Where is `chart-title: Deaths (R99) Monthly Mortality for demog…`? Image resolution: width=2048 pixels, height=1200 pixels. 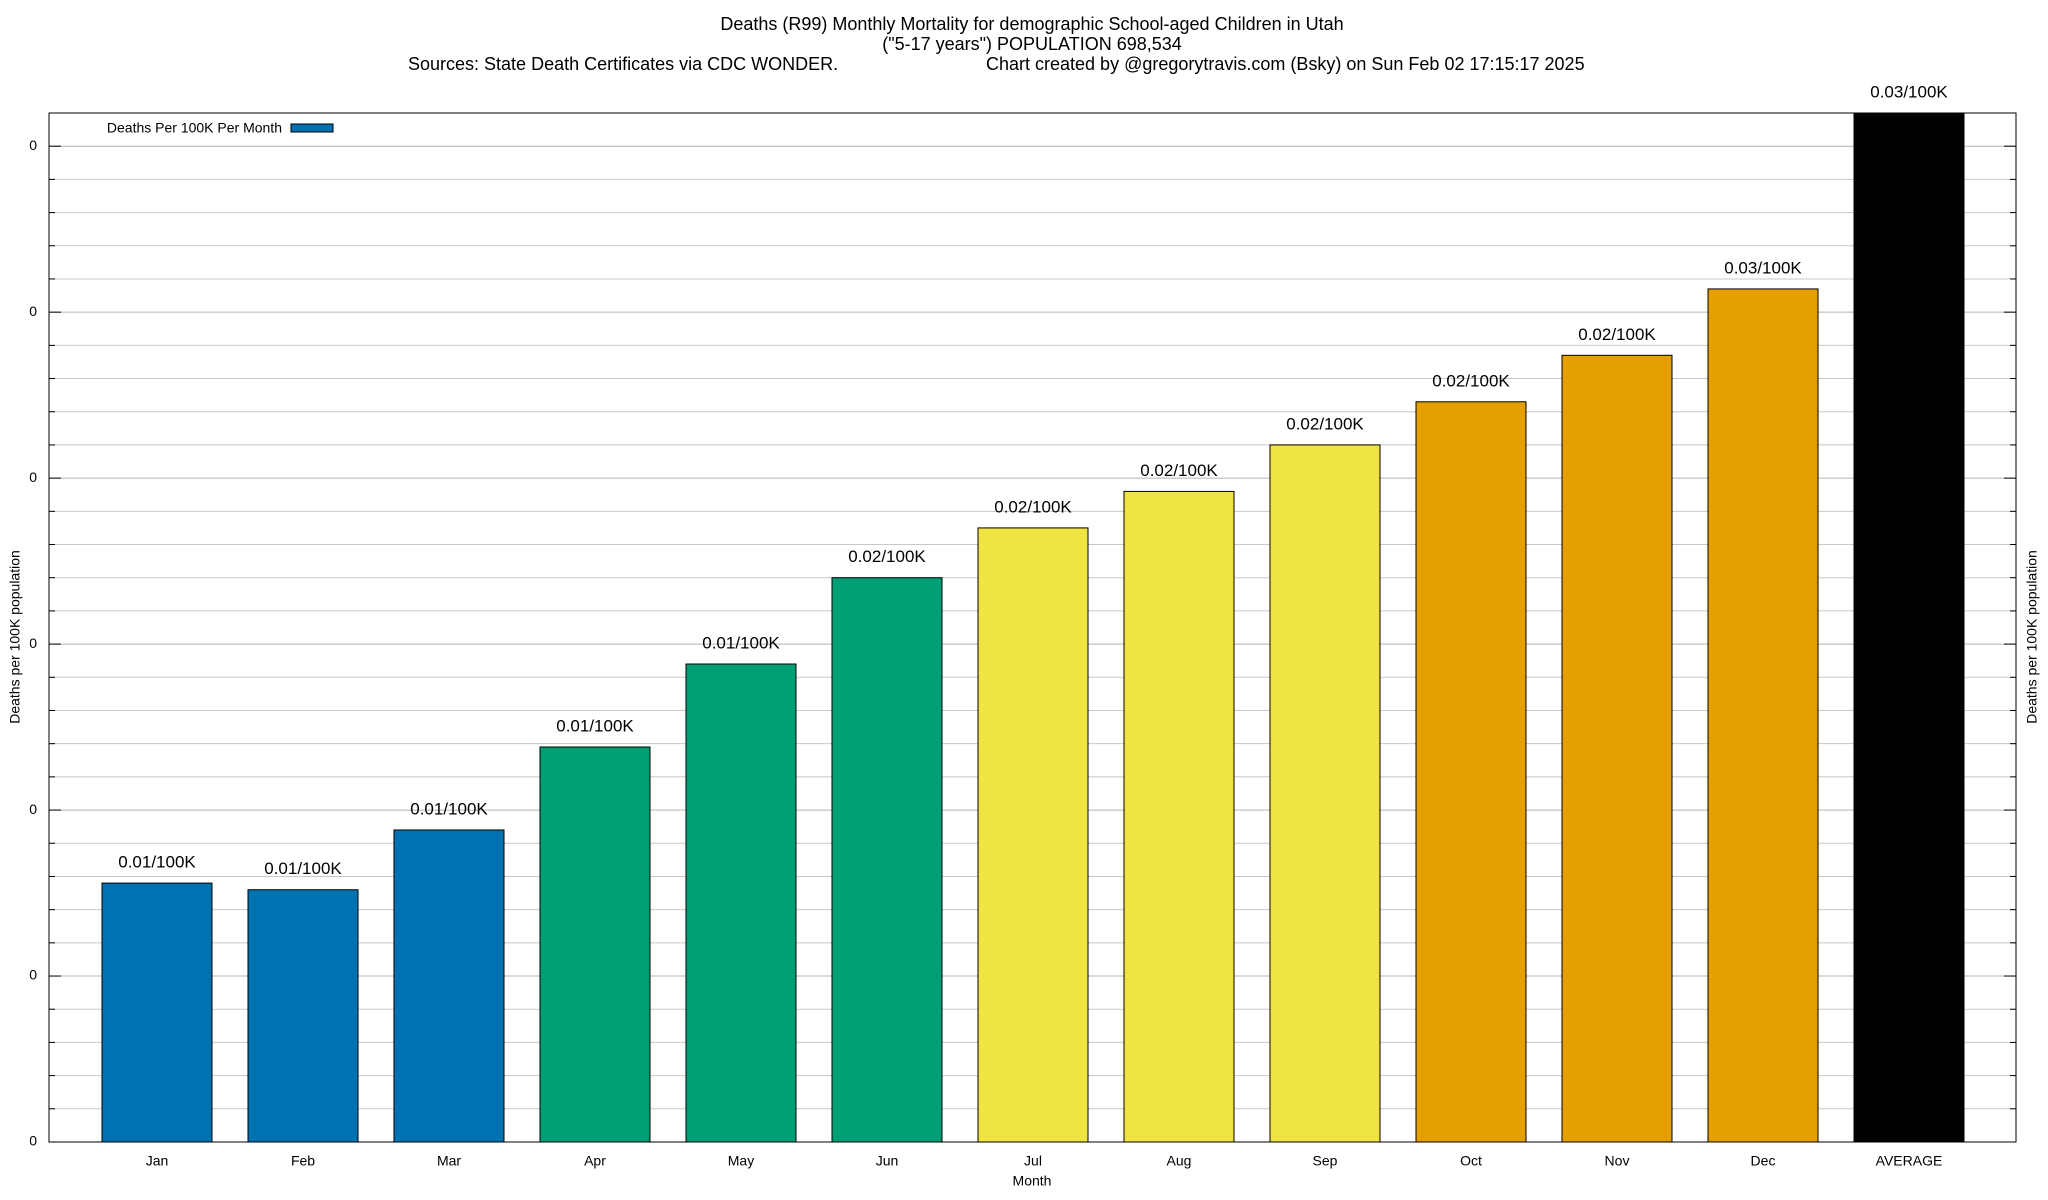 chart-title: Deaths (R99) Monthly Mortality for demog… is located at coordinates (1031, 24).